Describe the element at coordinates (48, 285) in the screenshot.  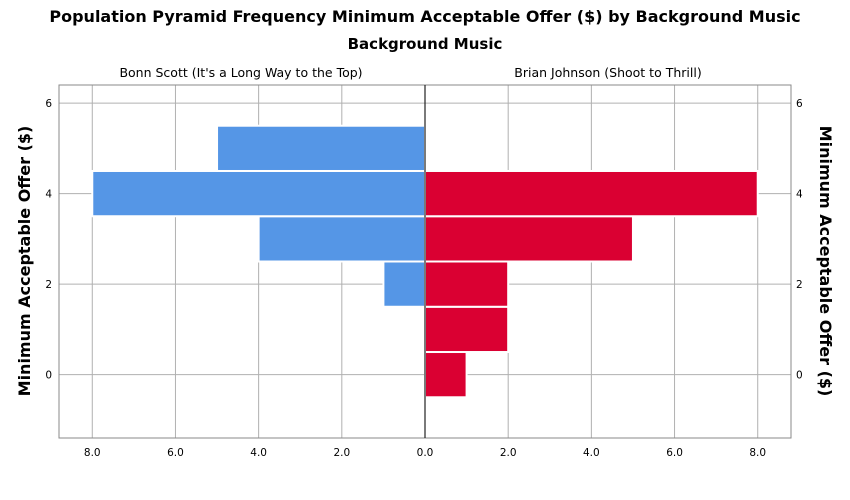
I see `y-tick-label-left: 2` at that location.